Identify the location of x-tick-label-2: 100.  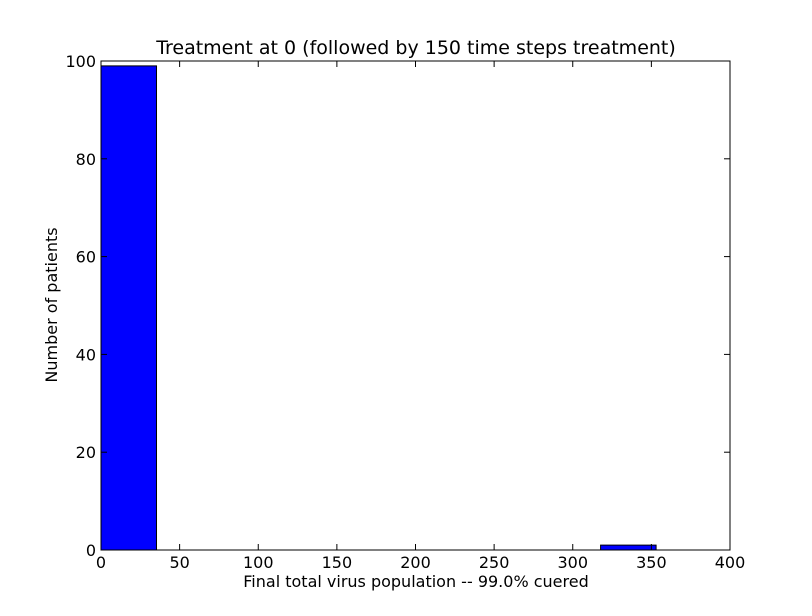
(258, 562).